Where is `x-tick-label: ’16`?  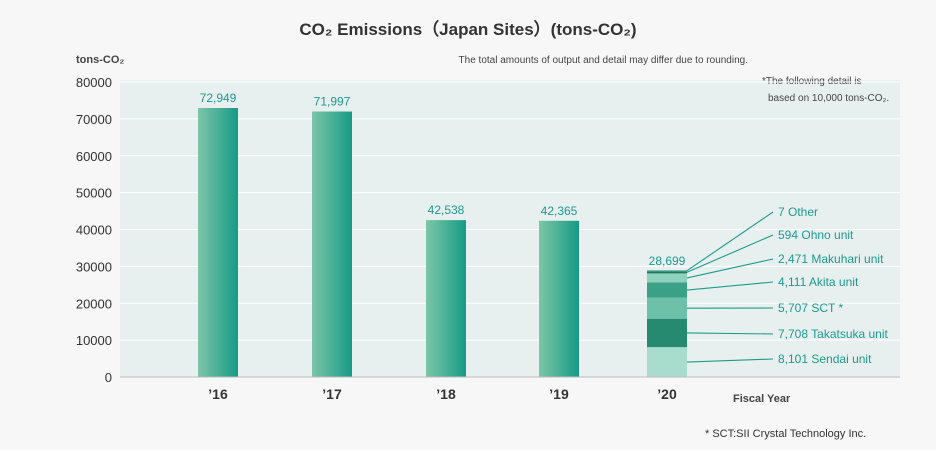 x-tick-label: ’16 is located at coordinates (218, 394).